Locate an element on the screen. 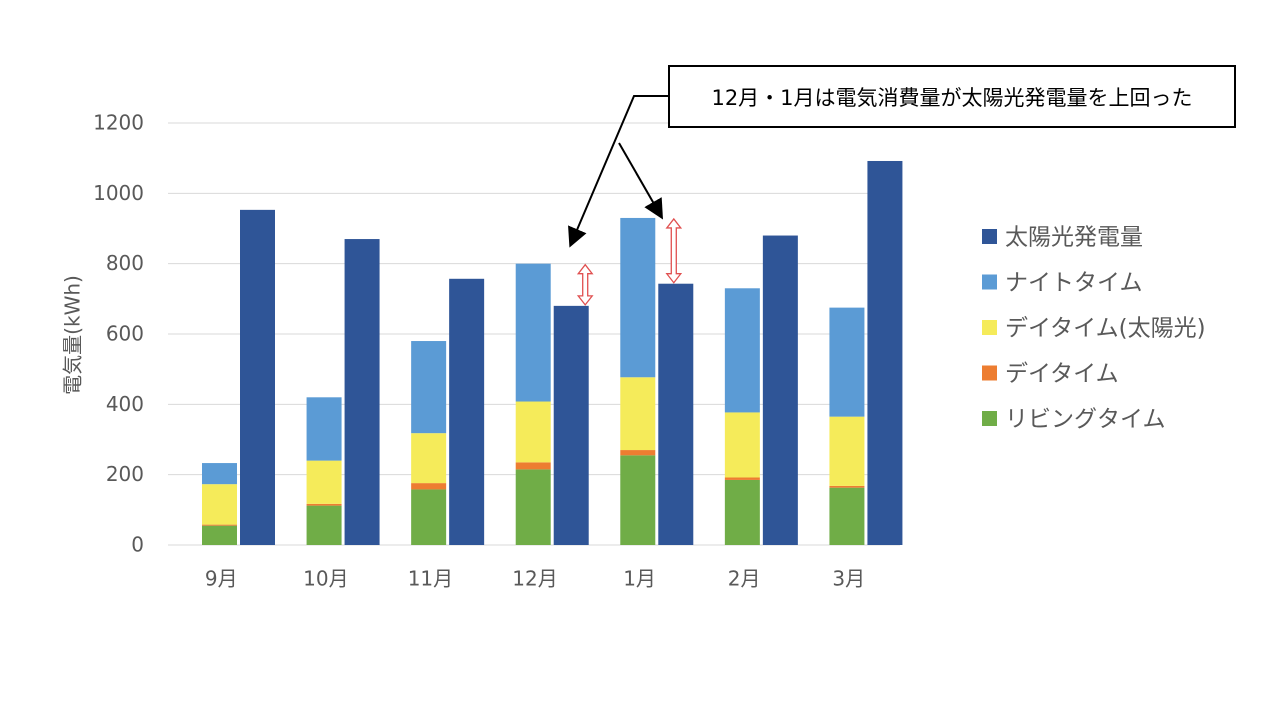 The image size is (1280, 720). callout-arrow-january is located at coordinates (640, 181).